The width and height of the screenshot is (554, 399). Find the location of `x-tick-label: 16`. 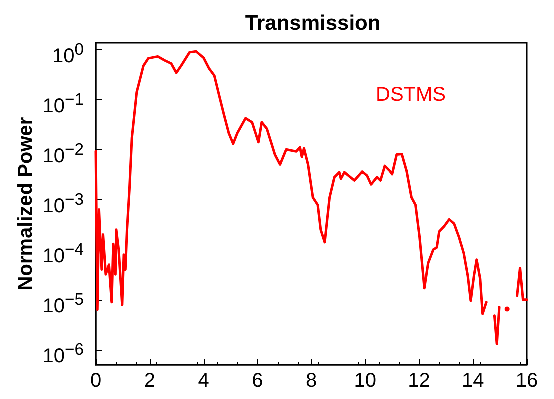

x-tick-label: 16 is located at coordinates (527, 381).